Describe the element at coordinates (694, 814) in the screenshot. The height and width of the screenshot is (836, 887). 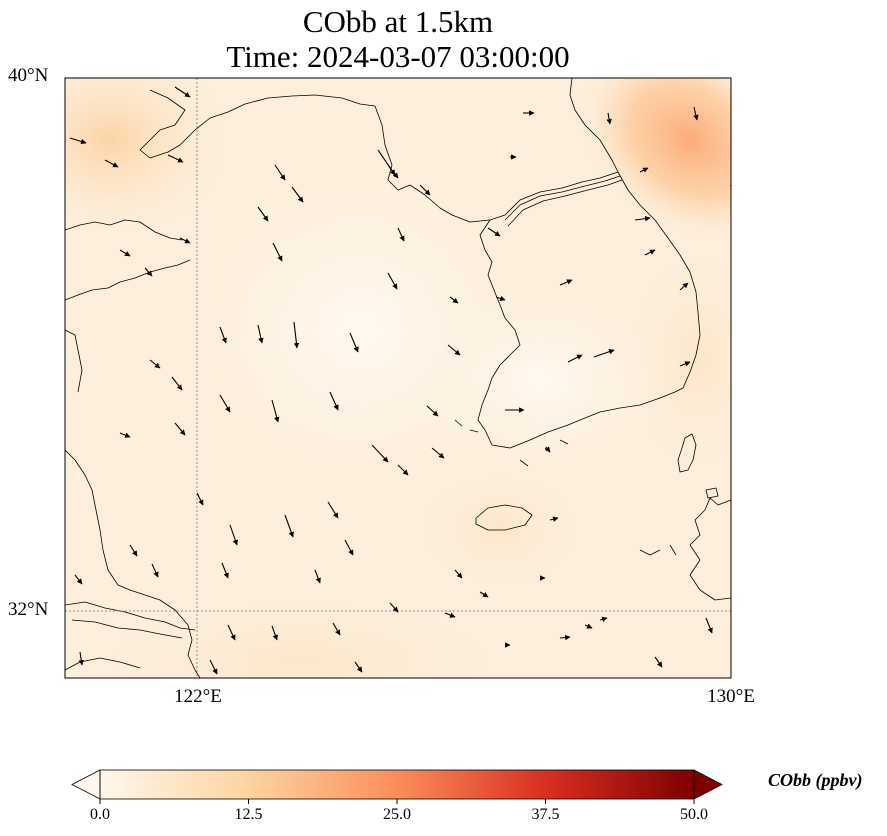
I see `colorbar-tick-label: 50.0` at that location.